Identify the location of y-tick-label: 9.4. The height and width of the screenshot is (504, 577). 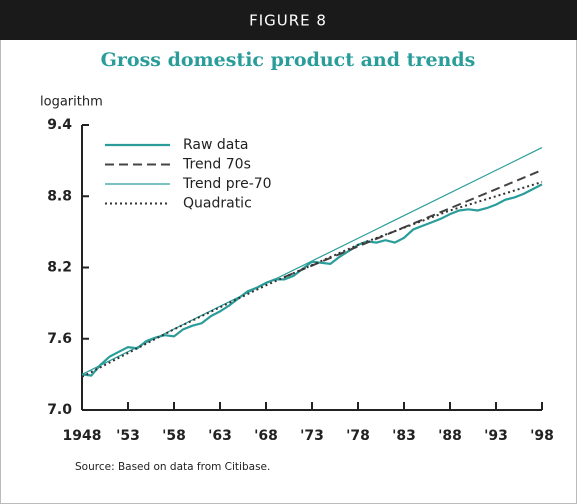
(59, 125).